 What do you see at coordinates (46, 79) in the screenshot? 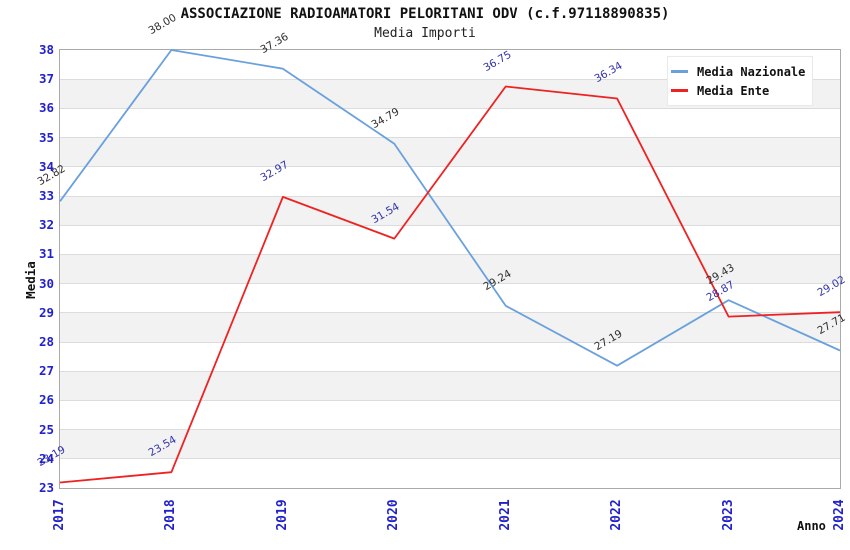
I see `y-tick-label: 37` at bounding box center [46, 79].